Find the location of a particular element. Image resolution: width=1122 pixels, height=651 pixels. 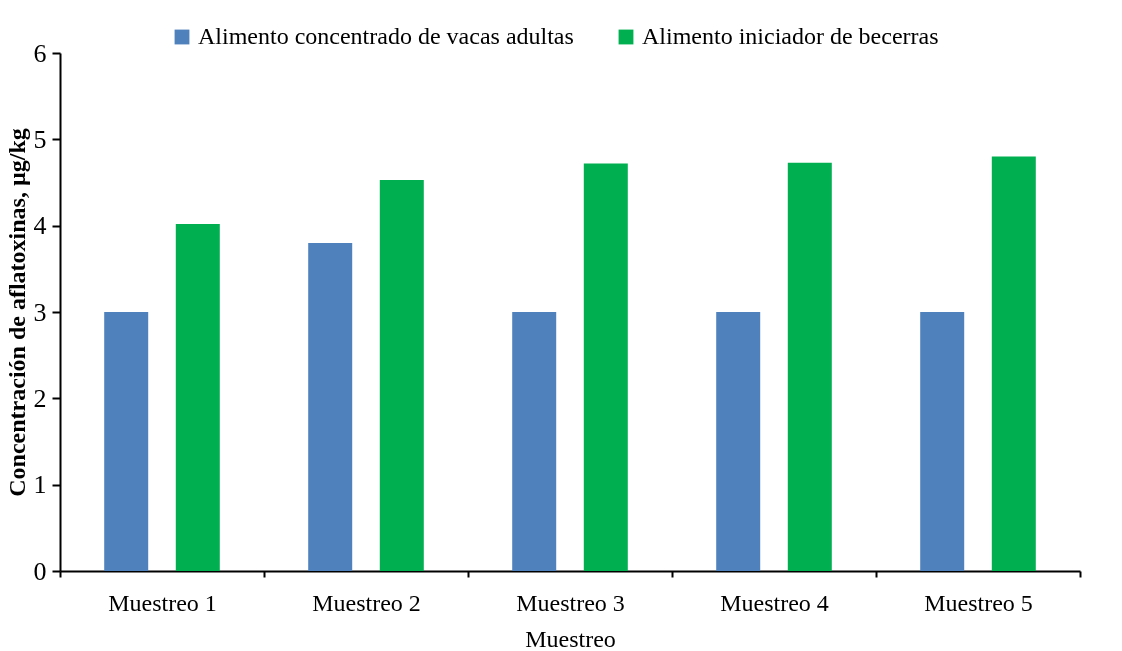

y-tick-label: 5 is located at coordinates (40, 139).